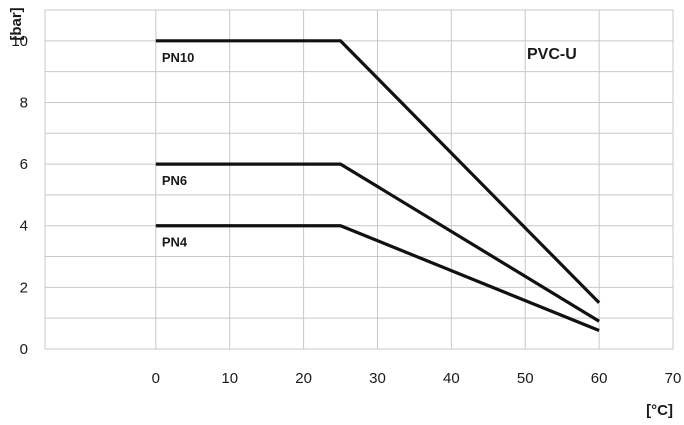  I want to click on y-tick-label: 6, so click(24, 164).